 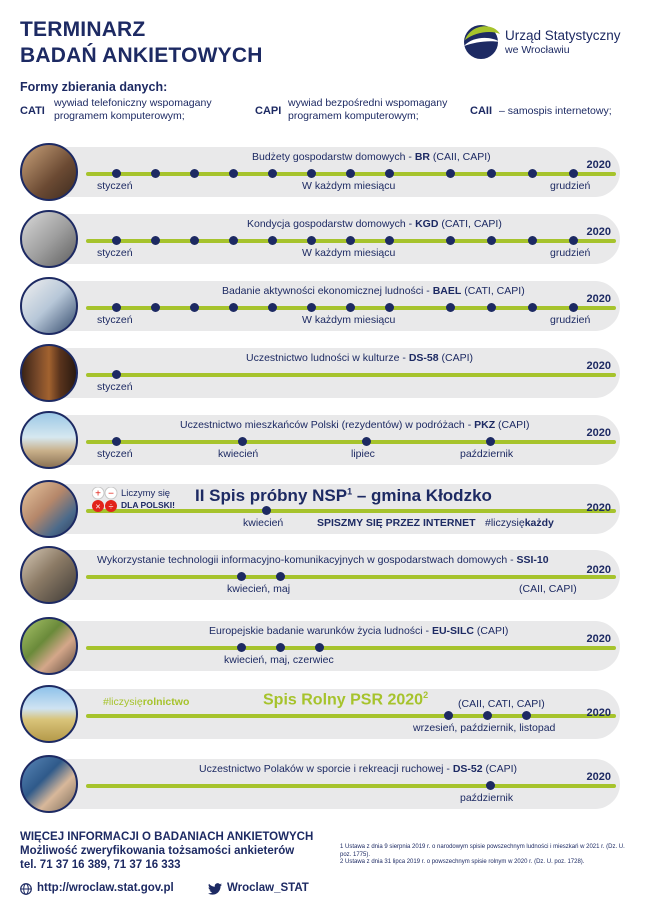 I want to click on timeline-label: październik, so click(x=487, y=454).